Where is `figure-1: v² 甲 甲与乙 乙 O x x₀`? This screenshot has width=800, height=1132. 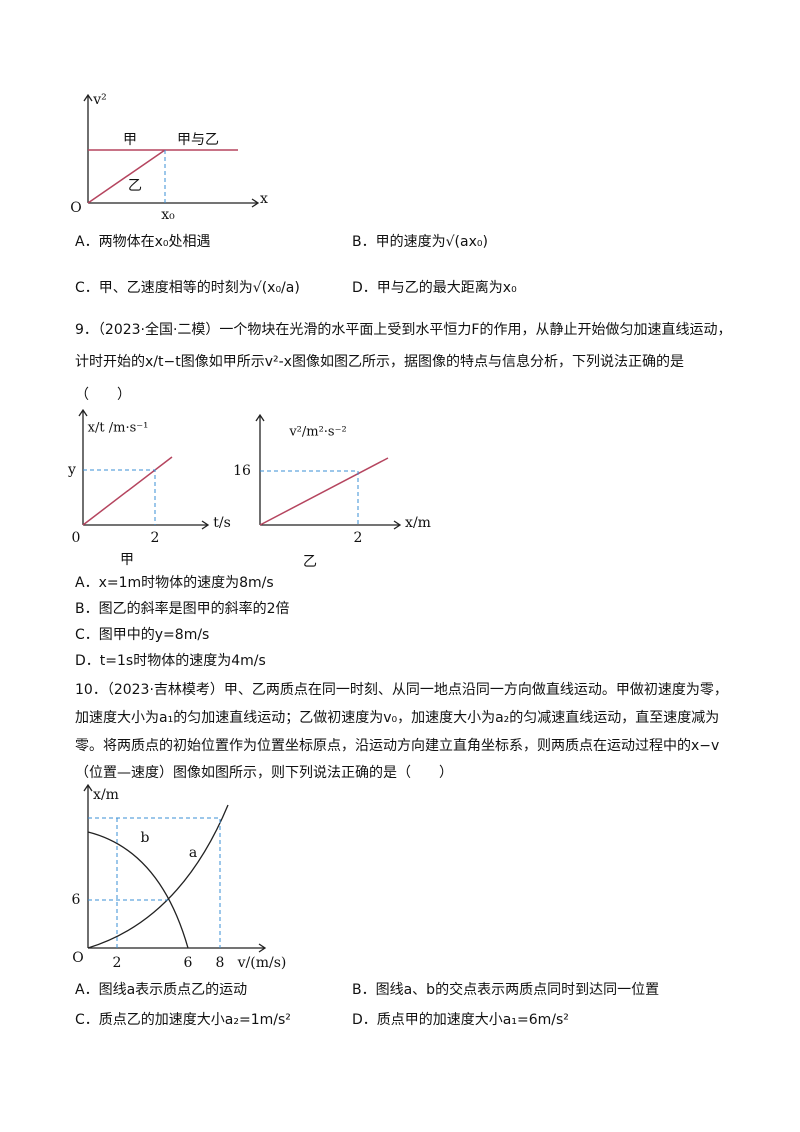 figure-1: v² 甲 甲与乙 乙 O x x₀ is located at coordinates (169, 157).